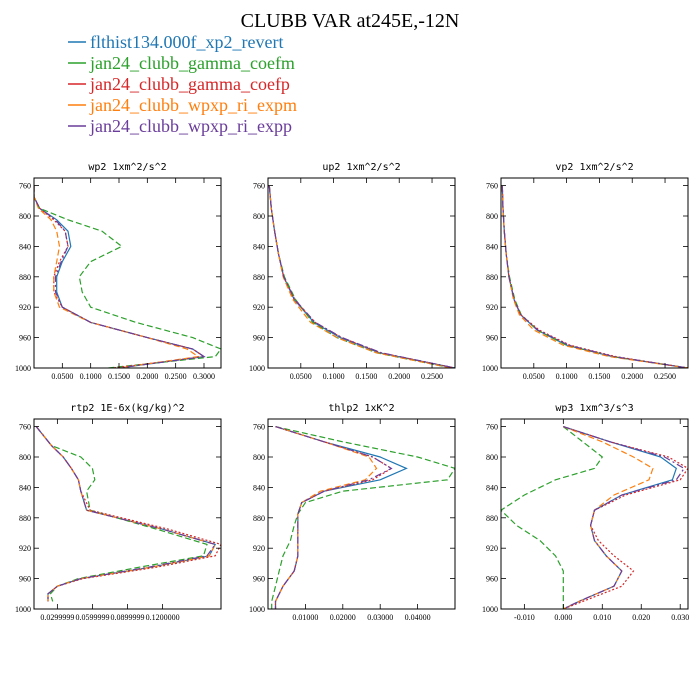 The image size is (700, 700). I want to click on x-tick-label: 0.01000, so click(305, 617).